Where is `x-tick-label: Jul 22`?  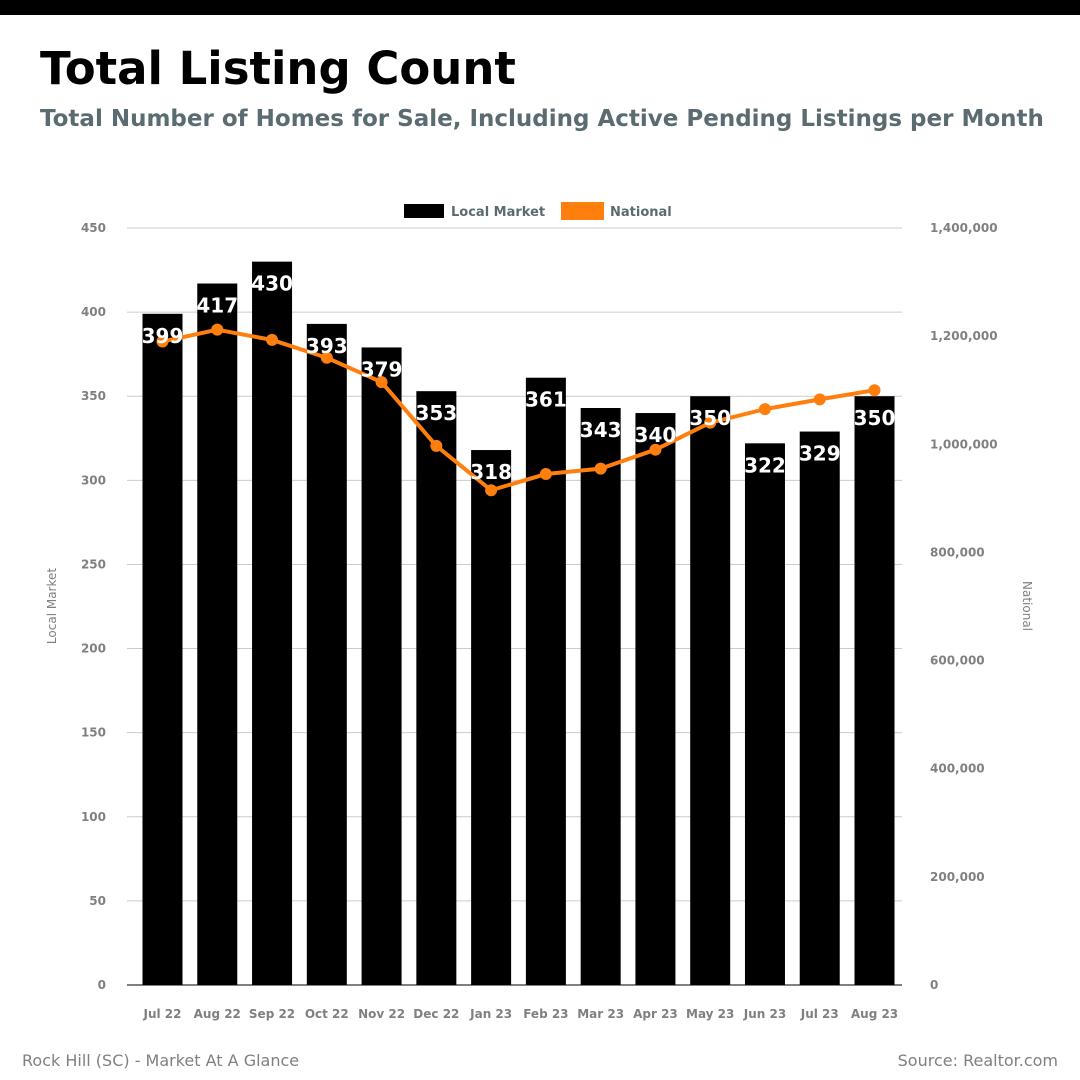 x-tick-label: Jul 22 is located at coordinates (162, 1014).